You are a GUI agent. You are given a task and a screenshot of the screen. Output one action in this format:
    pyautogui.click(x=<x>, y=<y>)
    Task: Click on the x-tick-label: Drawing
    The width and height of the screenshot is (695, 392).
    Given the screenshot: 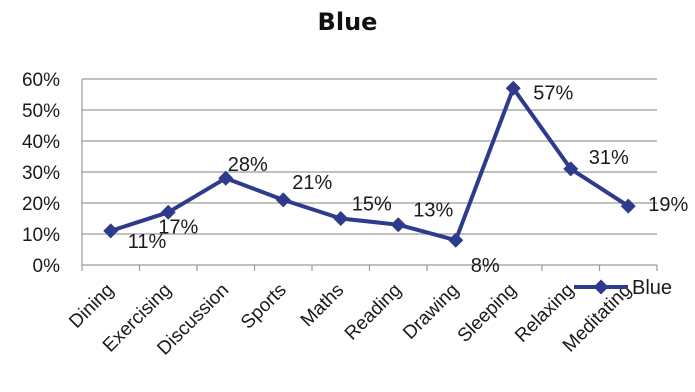 What is the action you would take?
    pyautogui.click(x=431, y=312)
    